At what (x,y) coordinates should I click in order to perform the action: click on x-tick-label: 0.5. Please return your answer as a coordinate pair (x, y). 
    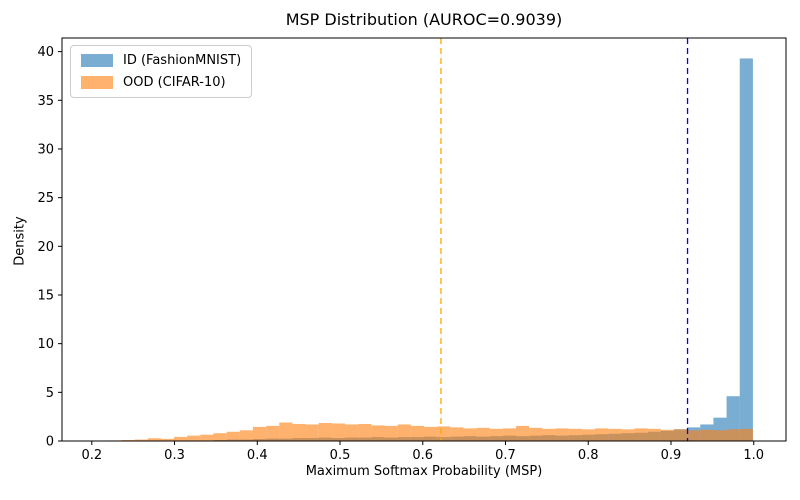
    Looking at the image, I should click on (340, 455).